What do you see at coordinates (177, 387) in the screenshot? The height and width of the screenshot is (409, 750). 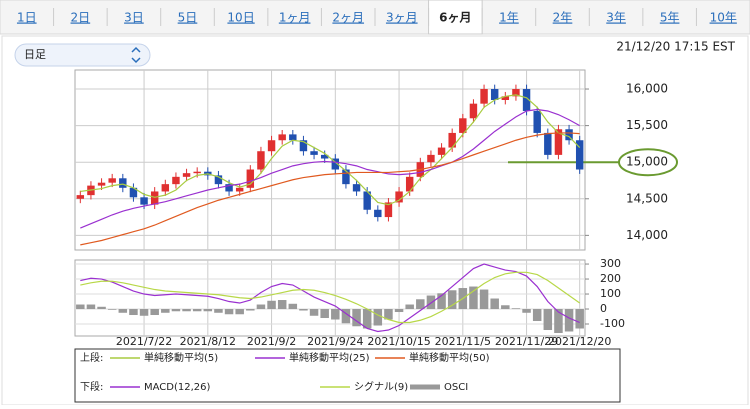 I see `legend-label: MACD(12,26)` at bounding box center [177, 387].